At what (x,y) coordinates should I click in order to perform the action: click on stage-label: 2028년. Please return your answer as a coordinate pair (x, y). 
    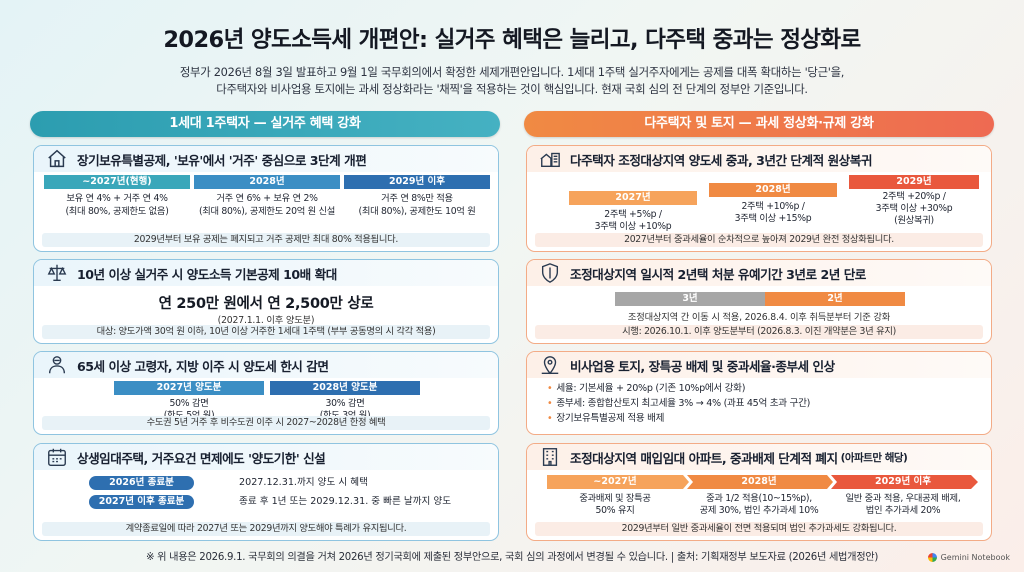
    Looking at the image, I should click on (267, 182).